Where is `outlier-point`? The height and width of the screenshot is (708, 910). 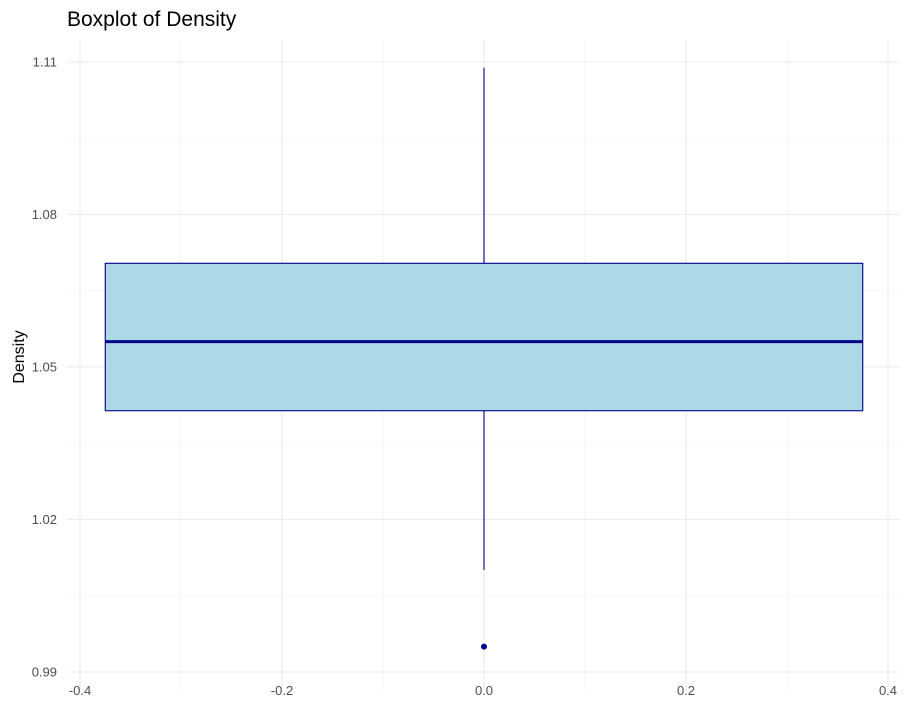
outlier-point is located at coordinates (484, 647).